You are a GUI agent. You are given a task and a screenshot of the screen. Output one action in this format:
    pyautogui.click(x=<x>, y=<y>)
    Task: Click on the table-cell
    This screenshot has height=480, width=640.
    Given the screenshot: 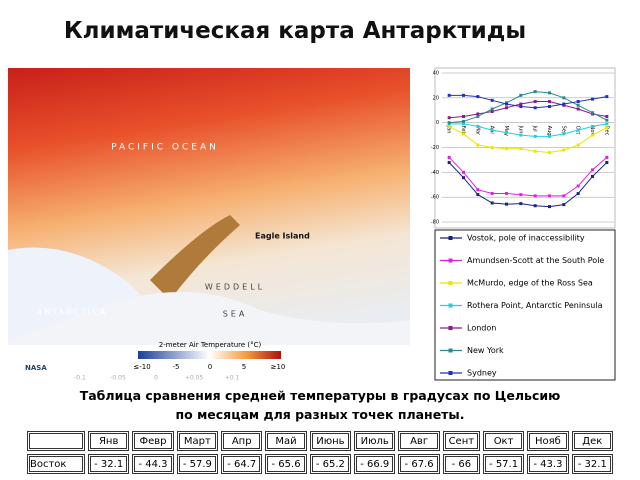 What is the action you would take?
    pyautogui.click(x=56, y=441)
    